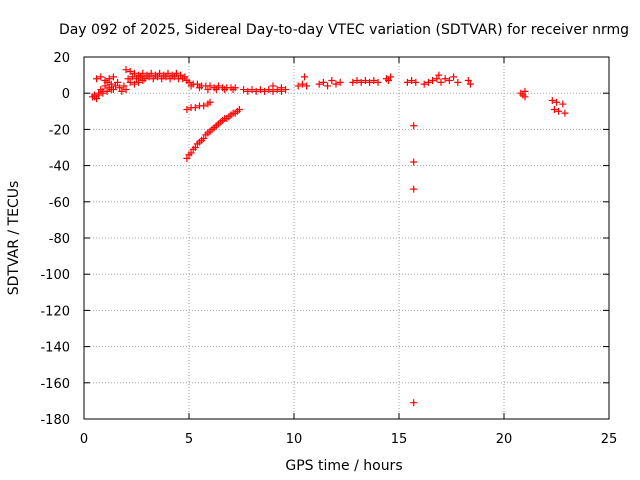 The image size is (640, 480). Describe the element at coordinates (59, 167) in the screenshot. I see `y-tick-label: -40` at that location.